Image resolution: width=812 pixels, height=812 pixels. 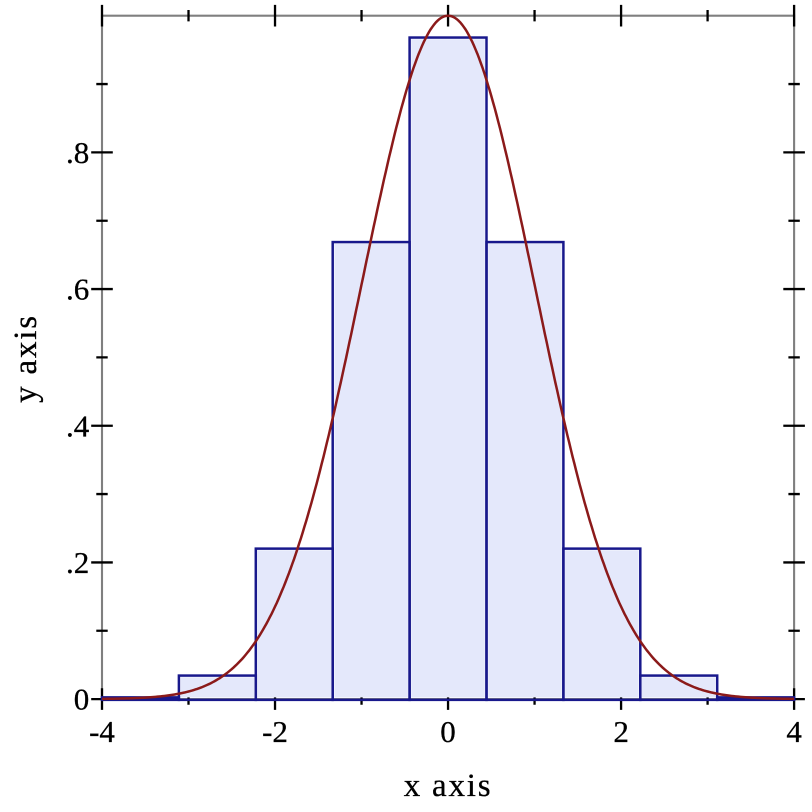 What do you see at coordinates (77, 289) in the screenshot?
I see `svg-text: .6` at bounding box center [77, 289].